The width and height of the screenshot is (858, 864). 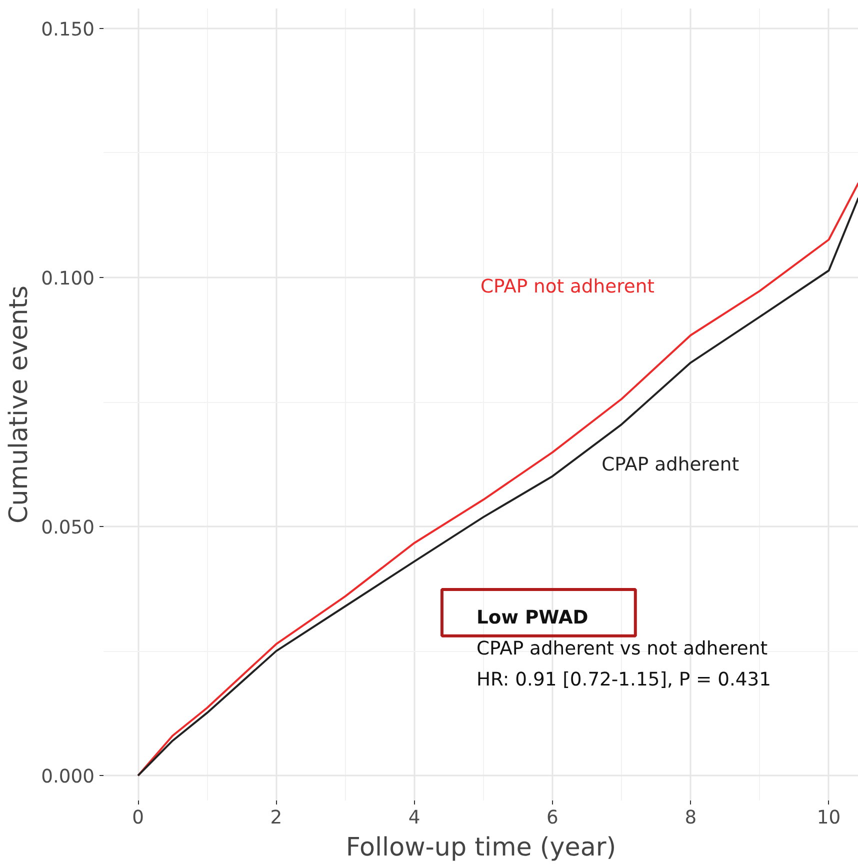 What do you see at coordinates (414, 818) in the screenshot?
I see `x-tick-label: 4` at bounding box center [414, 818].